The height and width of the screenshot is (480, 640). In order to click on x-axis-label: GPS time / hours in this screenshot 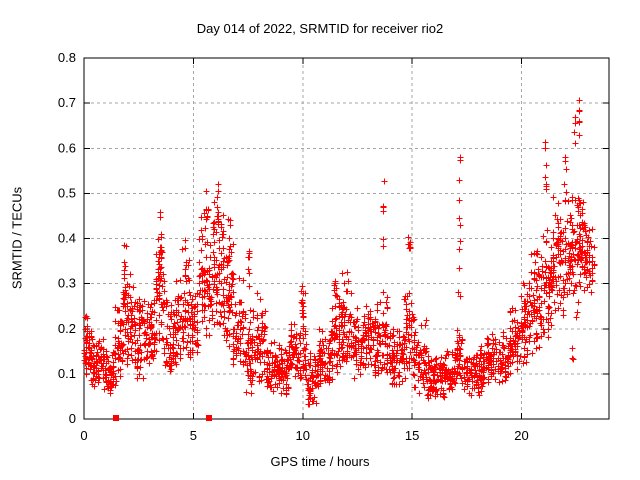, I will do `click(320, 461)`.